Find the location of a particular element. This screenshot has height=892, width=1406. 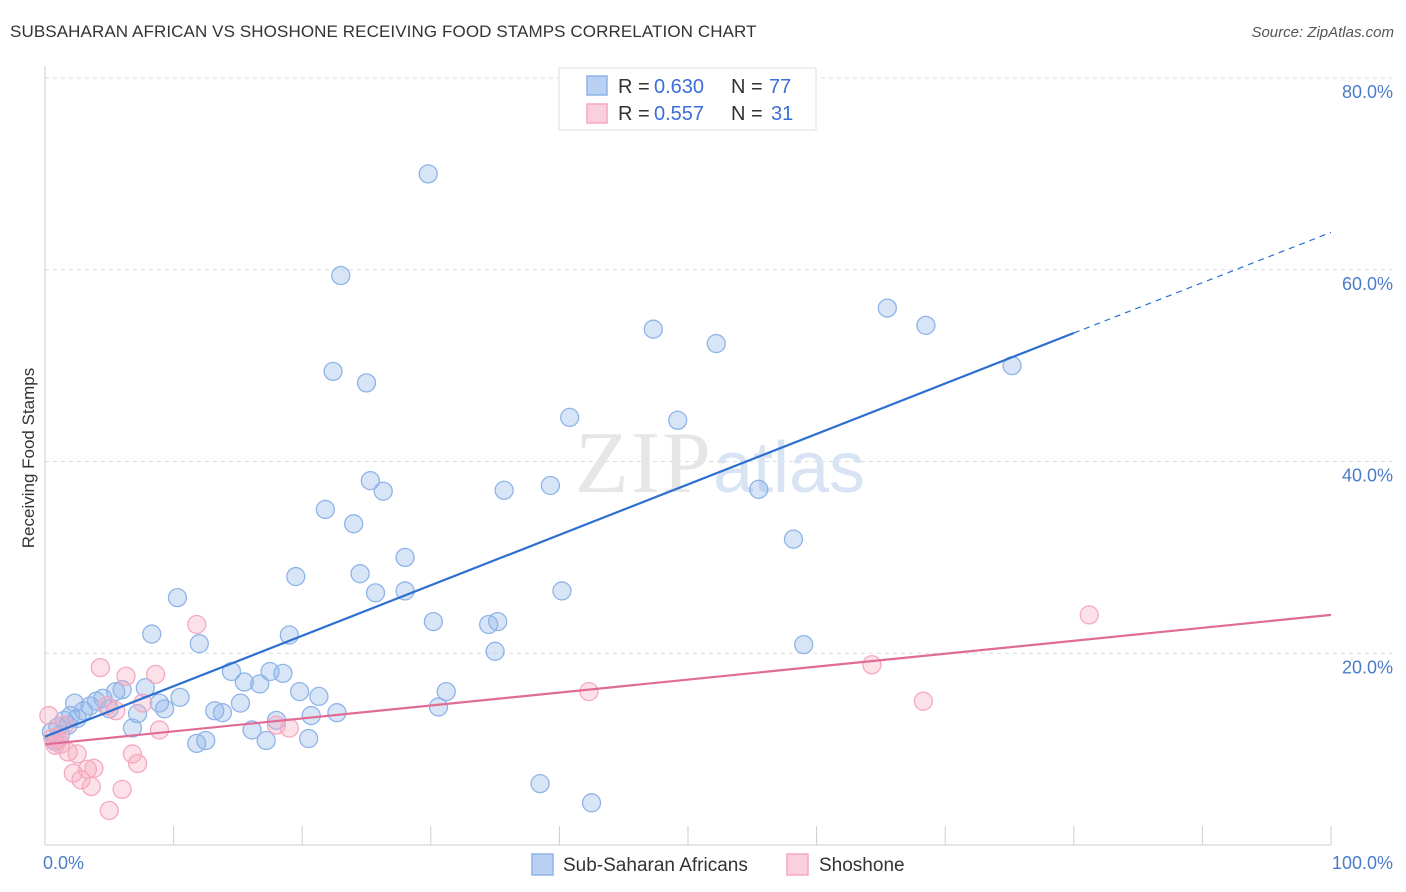

trend-line is located at coordinates (688, 679).